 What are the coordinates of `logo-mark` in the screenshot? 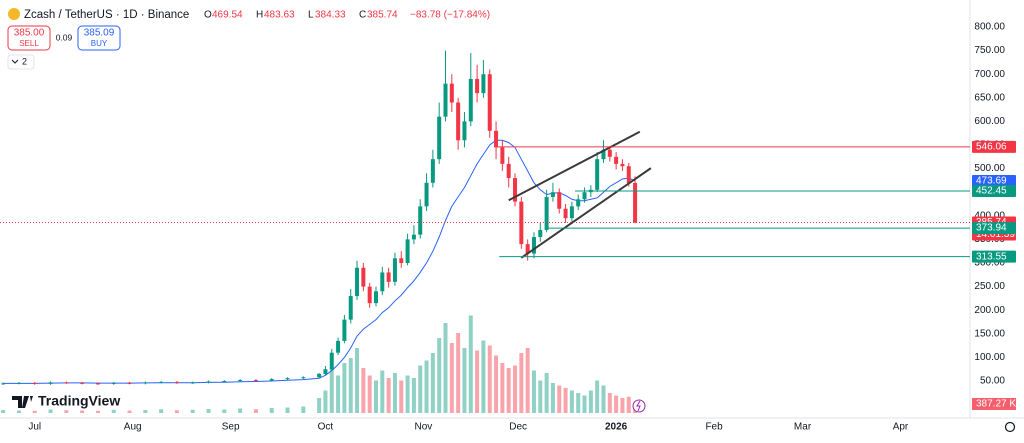 It's located at (22, 402).